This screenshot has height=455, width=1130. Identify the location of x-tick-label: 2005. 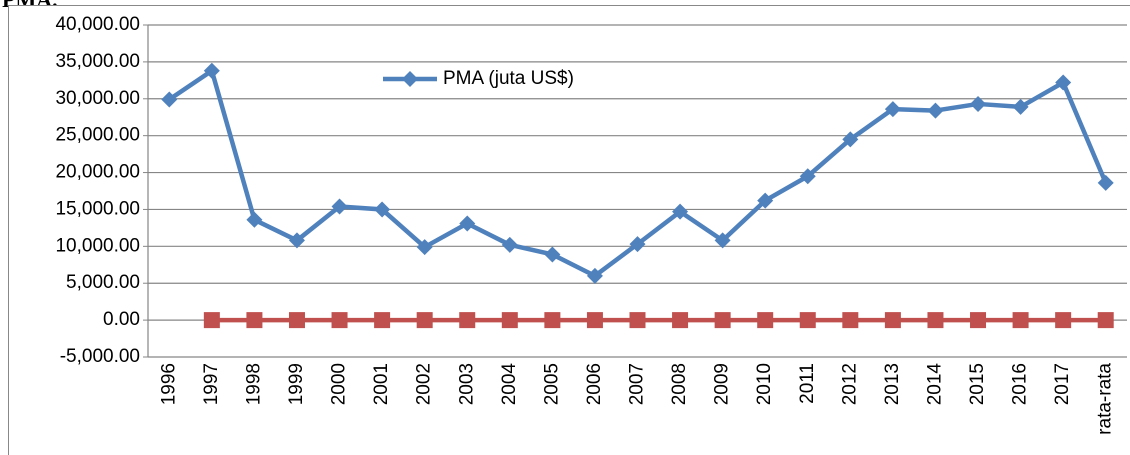
(551, 384).